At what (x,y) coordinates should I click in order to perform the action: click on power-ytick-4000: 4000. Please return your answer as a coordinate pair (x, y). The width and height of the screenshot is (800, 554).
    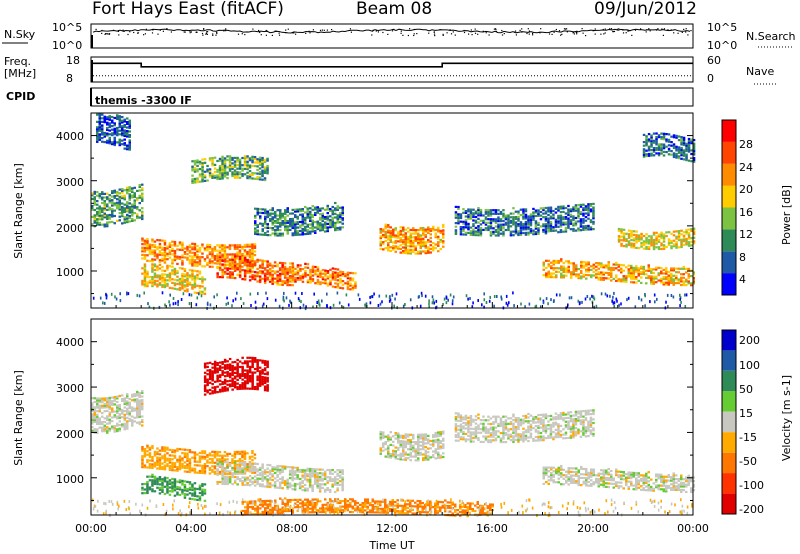
    Looking at the image, I should click on (70, 136).